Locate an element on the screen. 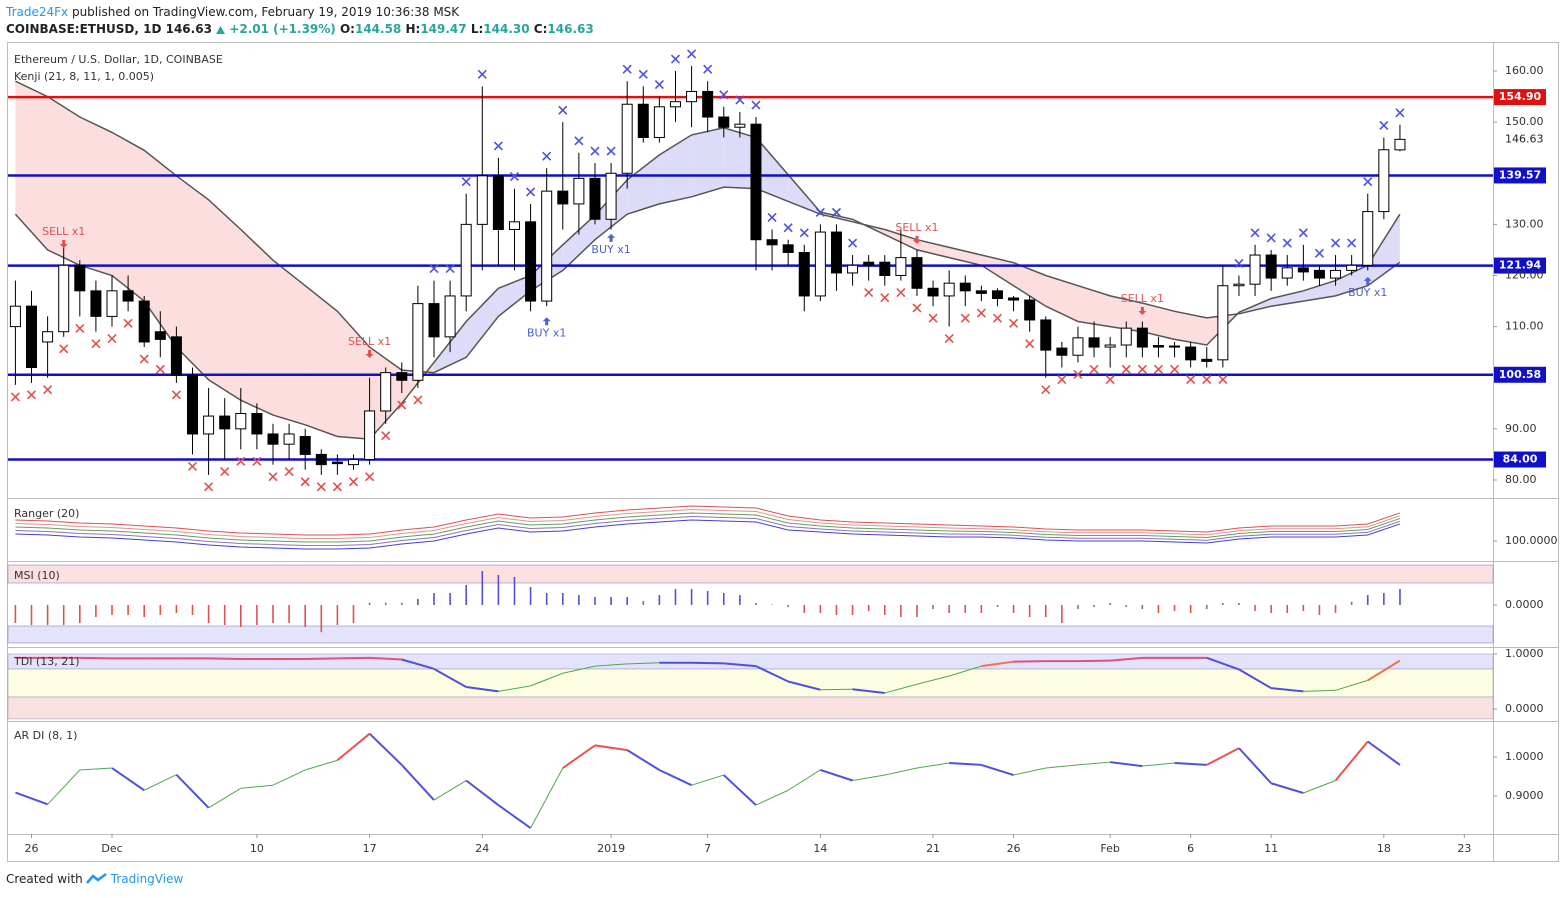 Image resolution: width=1565 pixels, height=898 pixels. x-tick-label: 18 is located at coordinates (1384, 848).